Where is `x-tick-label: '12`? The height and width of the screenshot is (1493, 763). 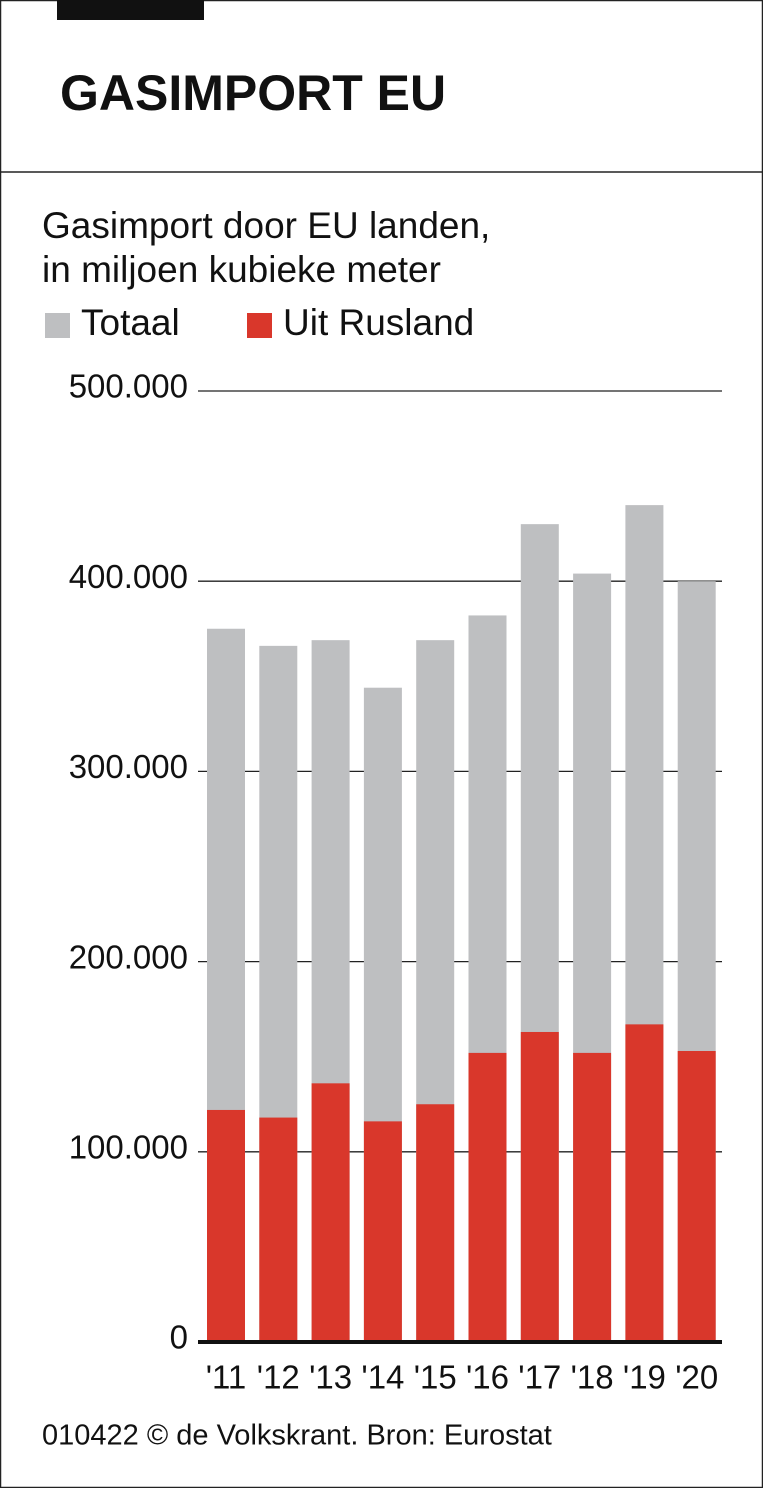 x-tick-label: '12 is located at coordinates (278, 1377).